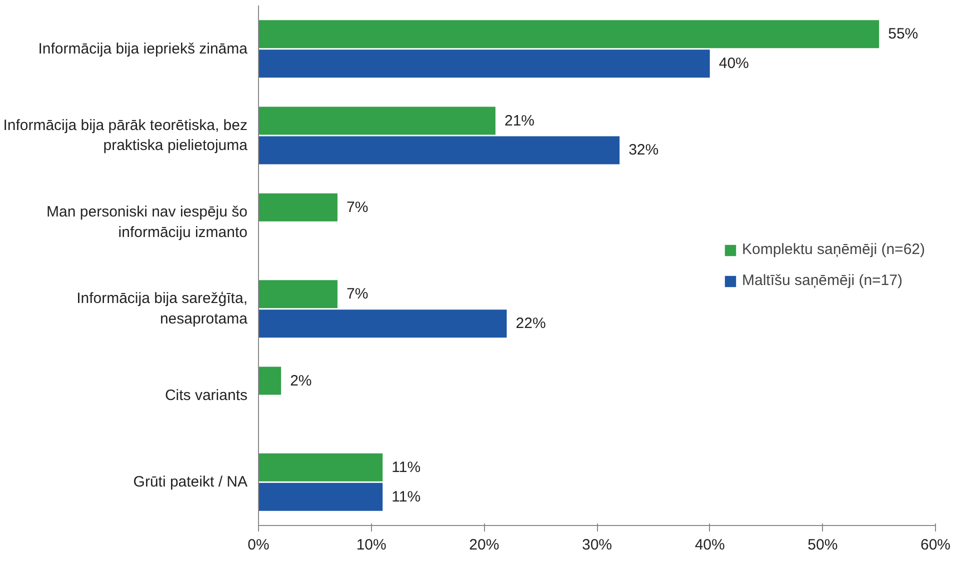 Image resolution: width=971 pixels, height=562 pixels. What do you see at coordinates (531, 323) in the screenshot?
I see `data-label: 22%` at bounding box center [531, 323].